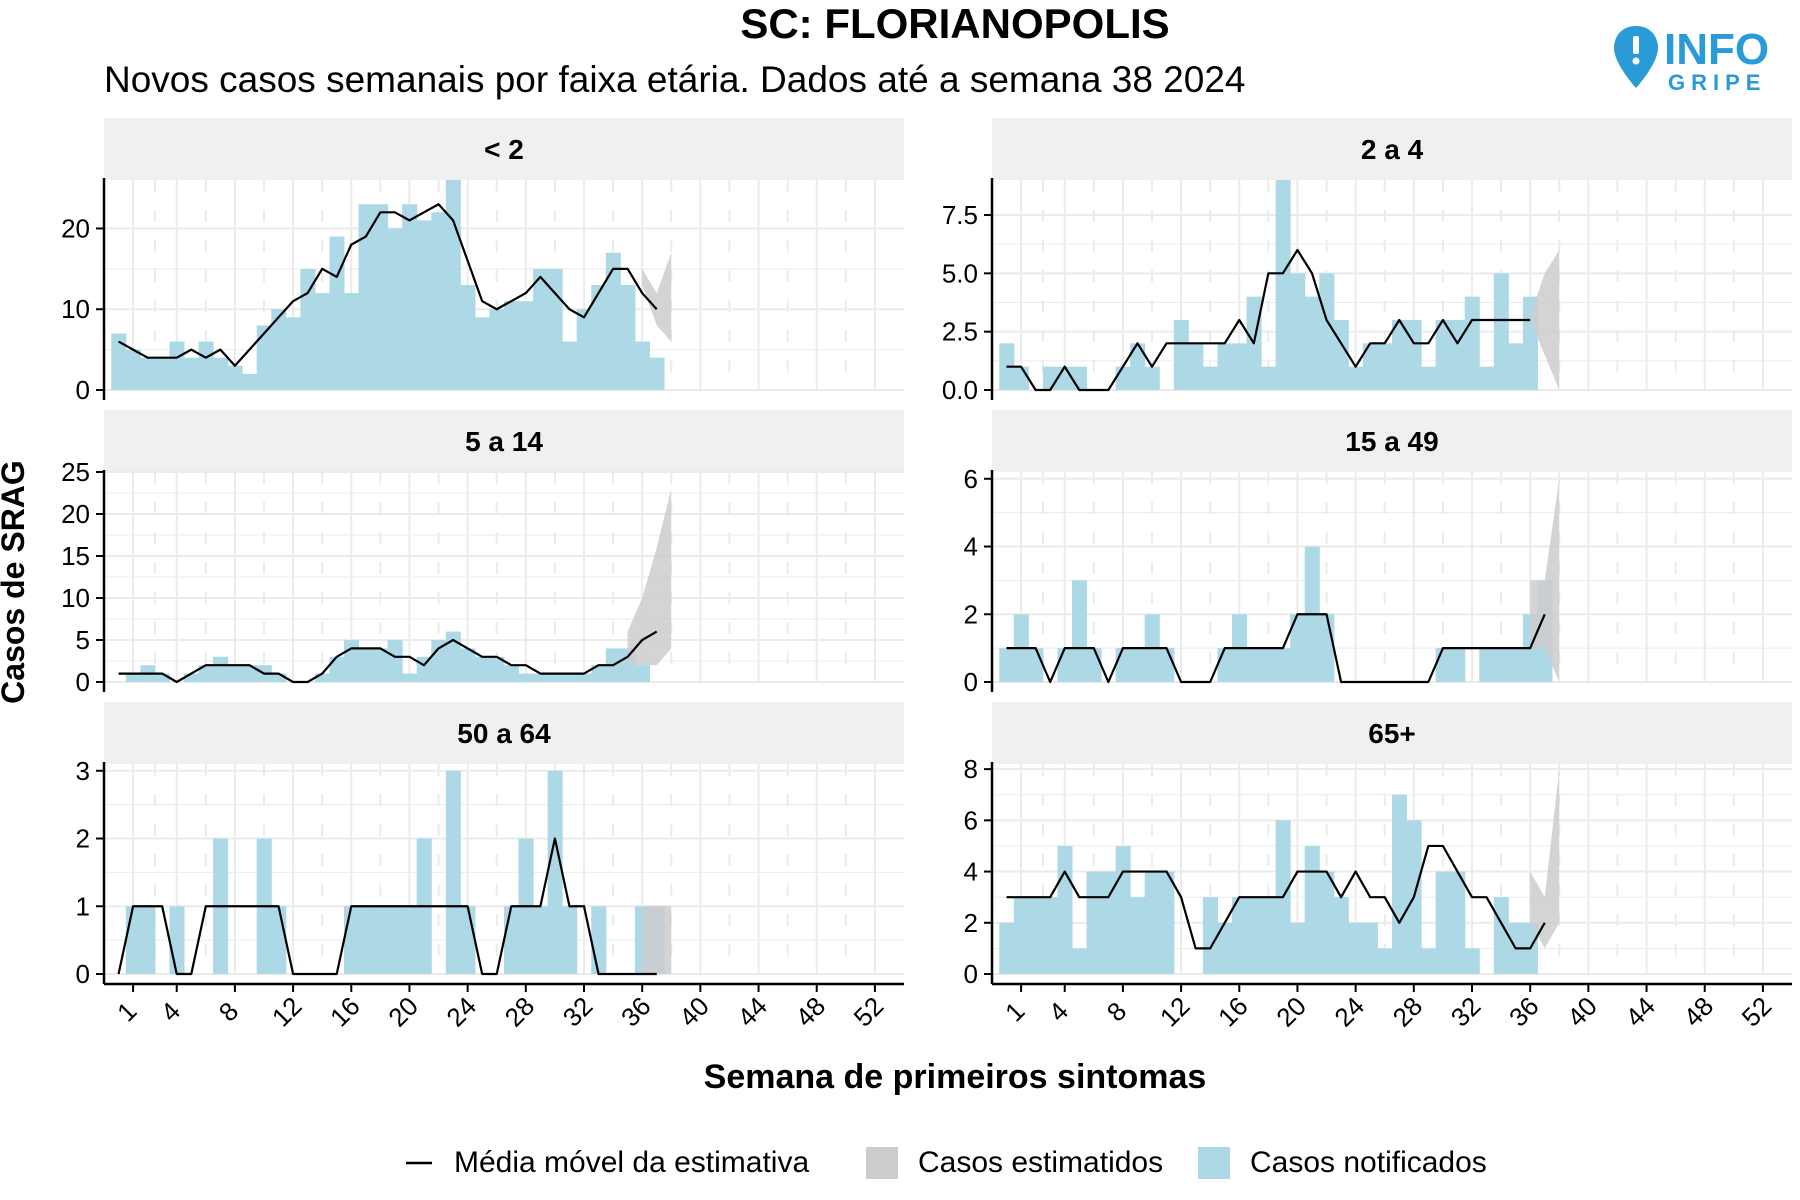 The image size is (1800, 1200). What do you see at coordinates (15, 582) in the screenshot?
I see `y-axis-label: Casos de SRAG` at bounding box center [15, 582].